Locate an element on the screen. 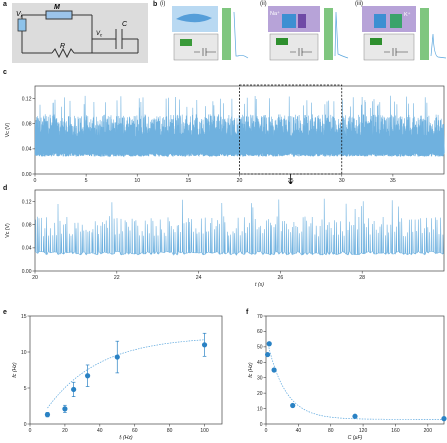 Image resolution: width=447 pixels, height=443 pixels. x-tick-label: 15 is located at coordinates (188, 181).